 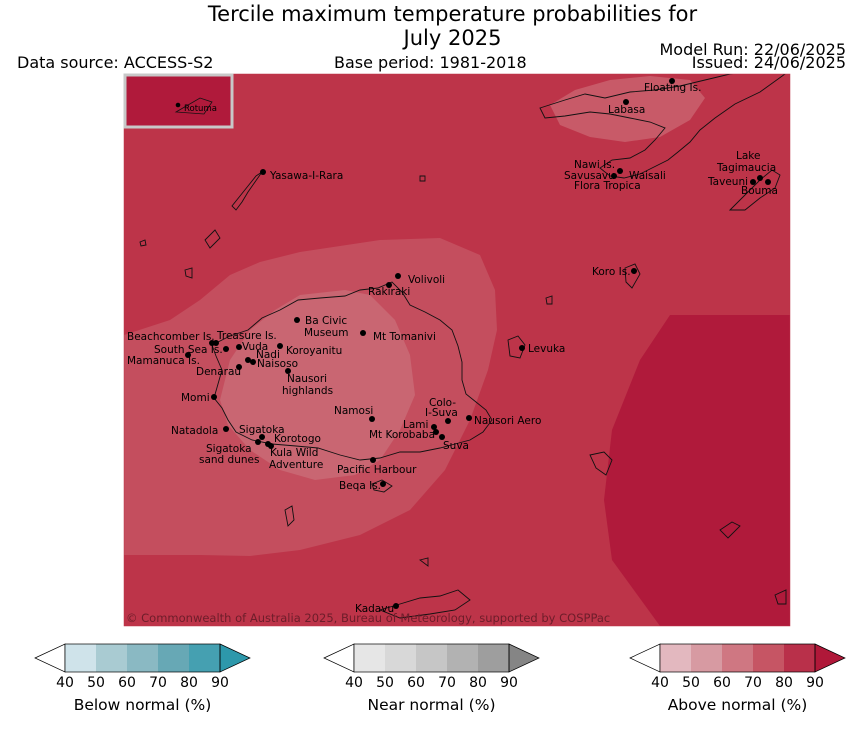 I want to click on place-label: Nadi, so click(x=268, y=355).